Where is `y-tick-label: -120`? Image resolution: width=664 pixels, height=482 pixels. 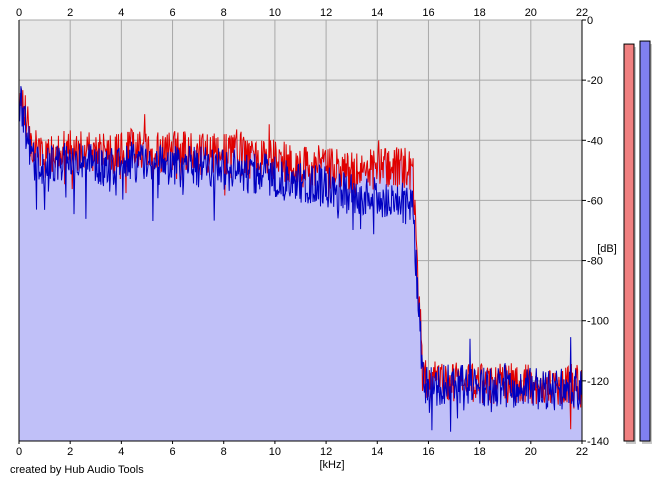
y-tick-label: -120 is located at coordinates (598, 382).